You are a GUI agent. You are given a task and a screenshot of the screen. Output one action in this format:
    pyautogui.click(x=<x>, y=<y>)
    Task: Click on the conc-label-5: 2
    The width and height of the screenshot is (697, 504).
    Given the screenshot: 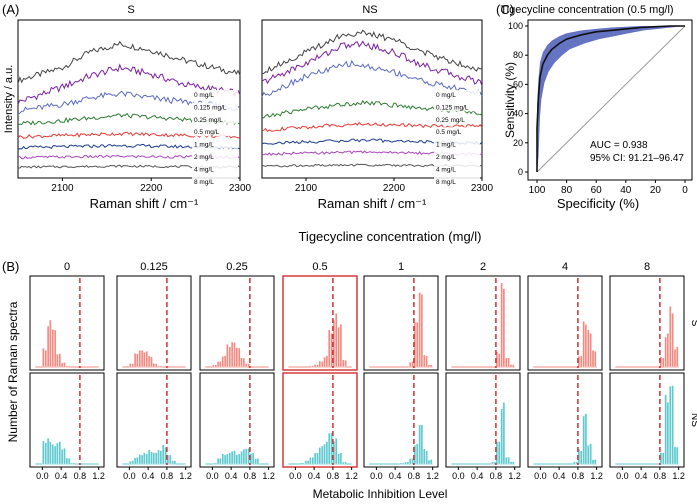 What is the action you would take?
    pyautogui.click(x=483, y=267)
    